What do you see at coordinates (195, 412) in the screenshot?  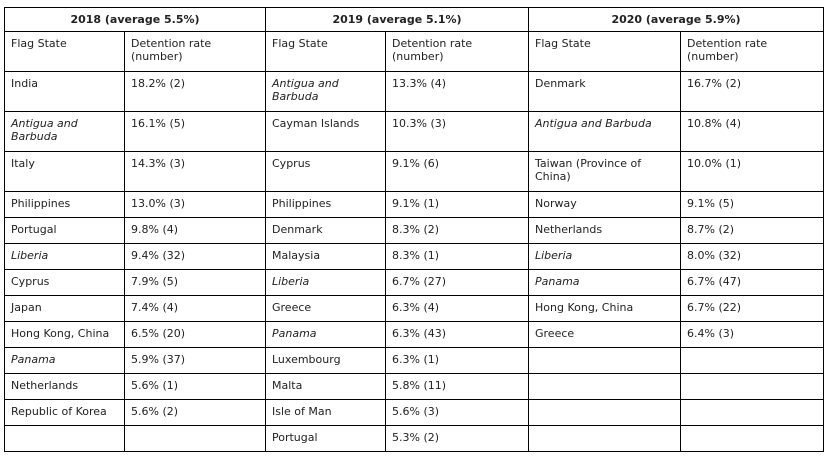 I see `detention-rate-cell: 5.6% (2)` at bounding box center [195, 412].